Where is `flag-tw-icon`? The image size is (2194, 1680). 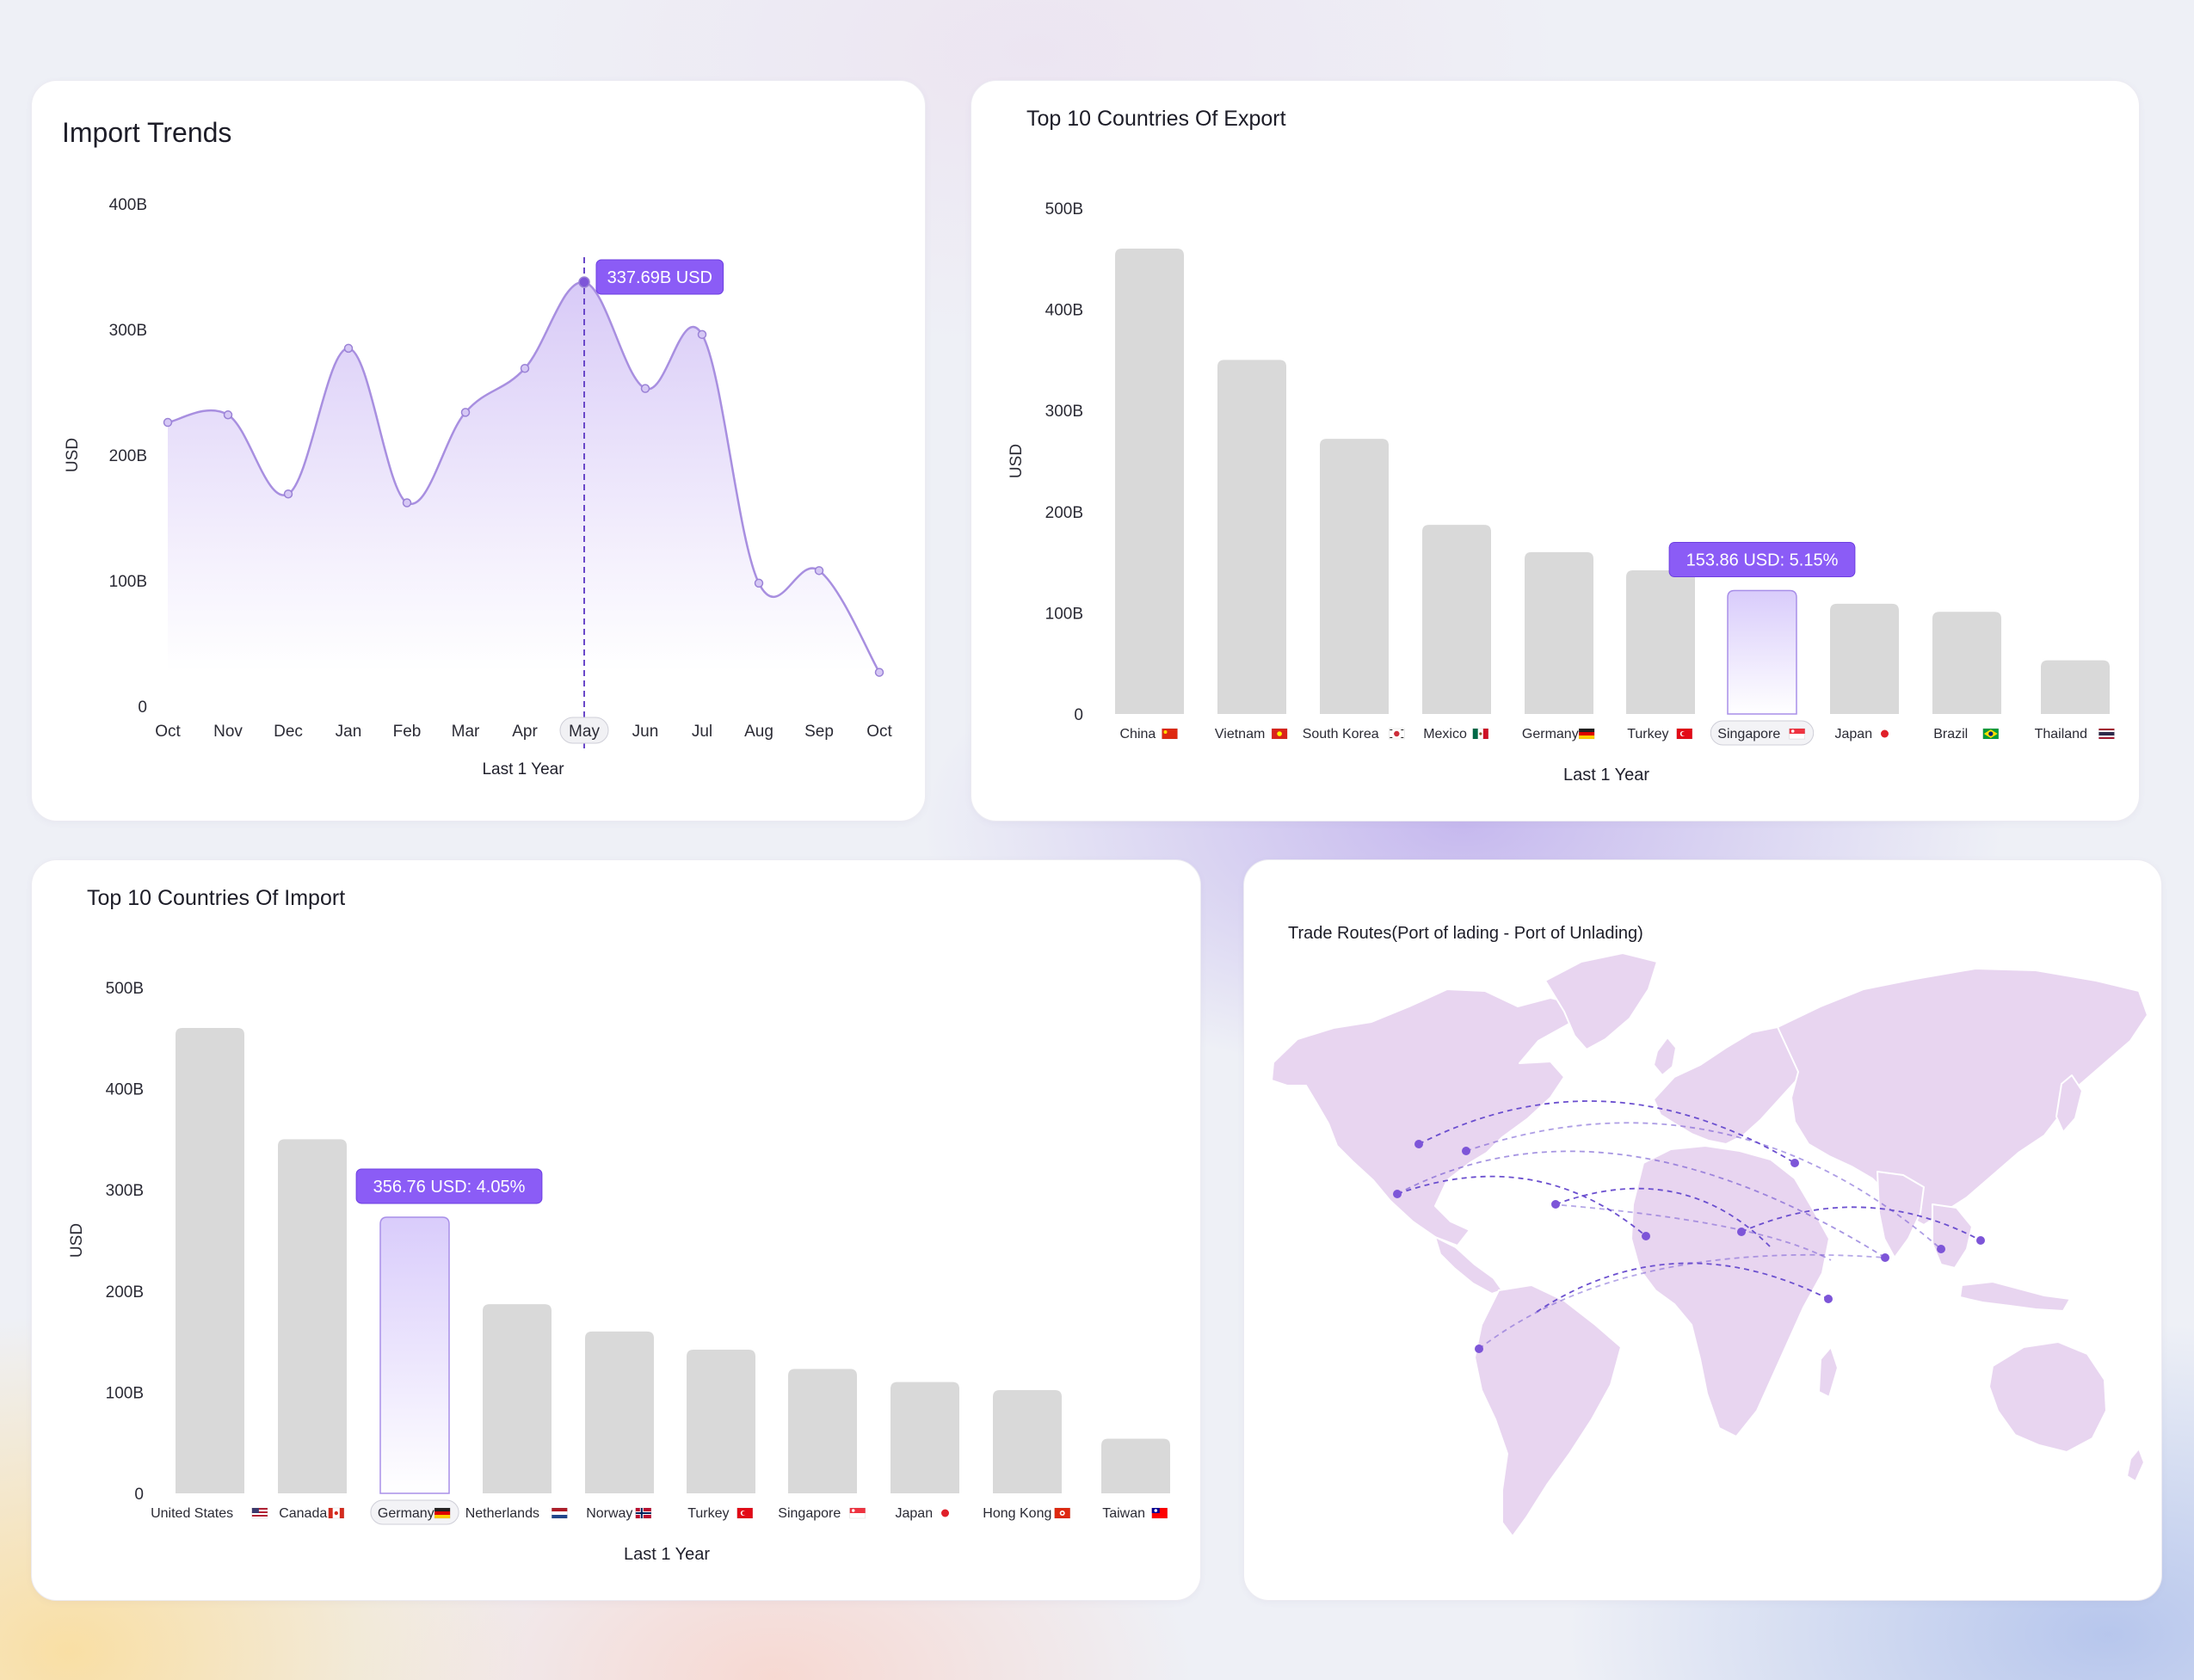
flag-tw-icon is located at coordinates (1159, 1513).